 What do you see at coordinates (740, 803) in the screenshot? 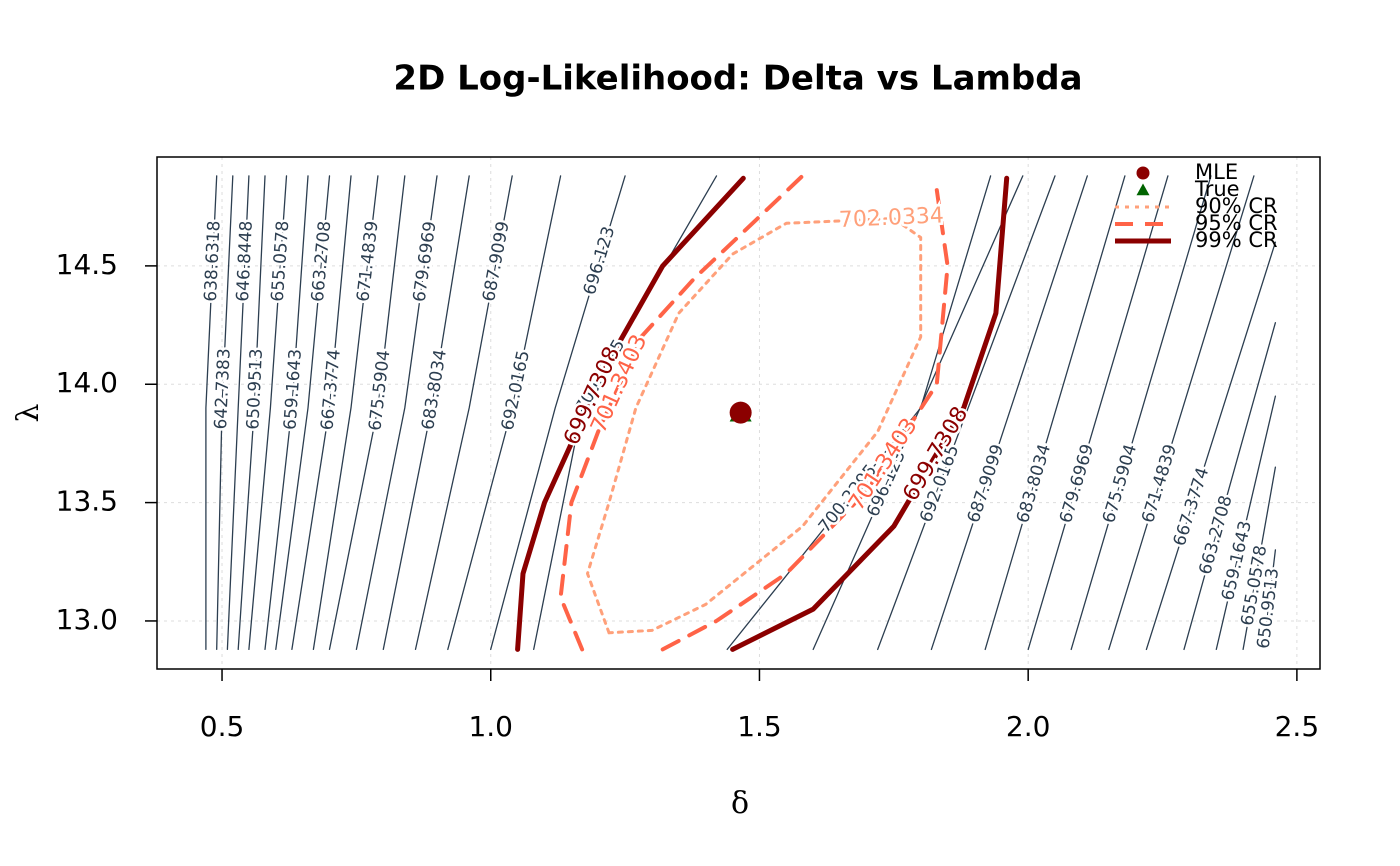
I see `x-axis-label: δ` at bounding box center [740, 803].